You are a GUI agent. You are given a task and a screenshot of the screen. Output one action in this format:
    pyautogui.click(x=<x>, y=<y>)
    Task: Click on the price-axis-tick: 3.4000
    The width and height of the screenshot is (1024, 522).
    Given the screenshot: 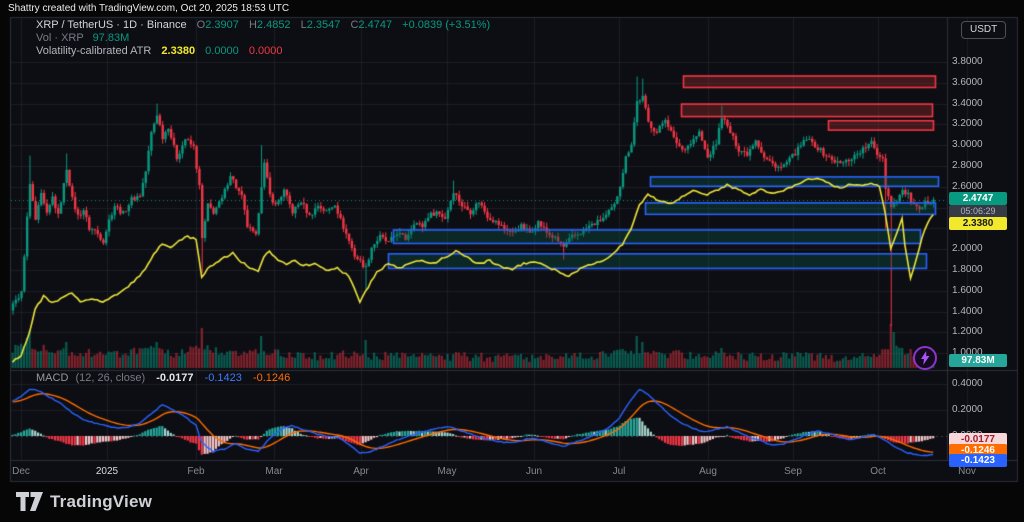 What is the action you would take?
    pyautogui.click(x=967, y=103)
    